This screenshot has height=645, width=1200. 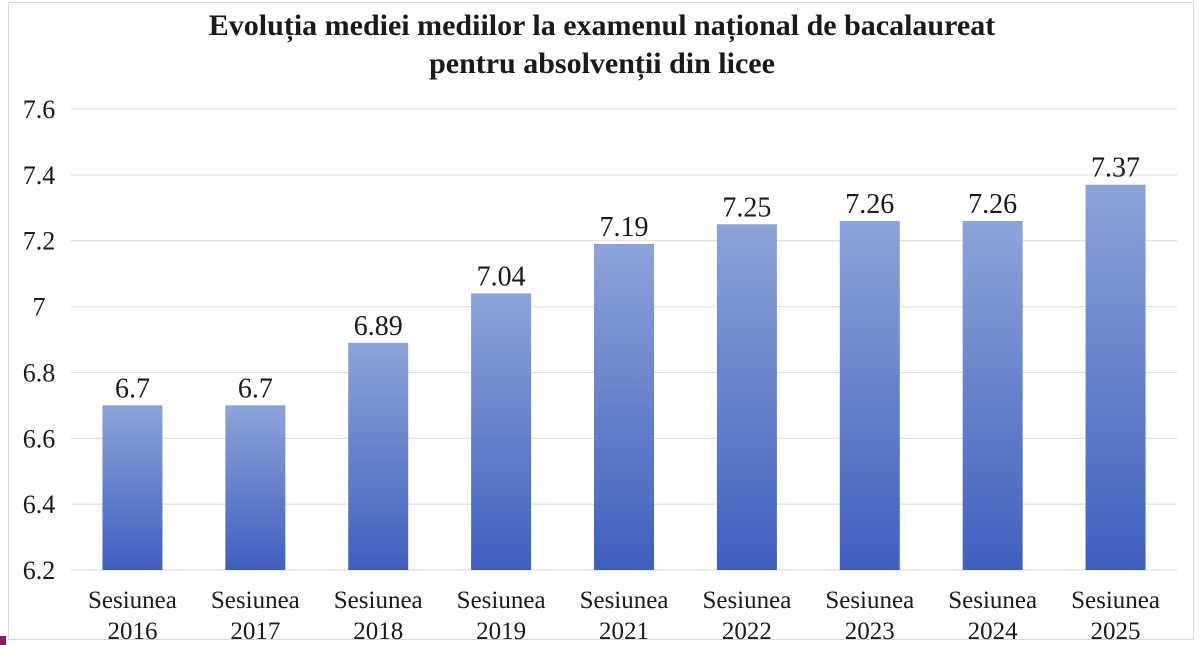 What do you see at coordinates (39, 438) in the screenshot?
I see `y-tick-label: 6.6` at bounding box center [39, 438].